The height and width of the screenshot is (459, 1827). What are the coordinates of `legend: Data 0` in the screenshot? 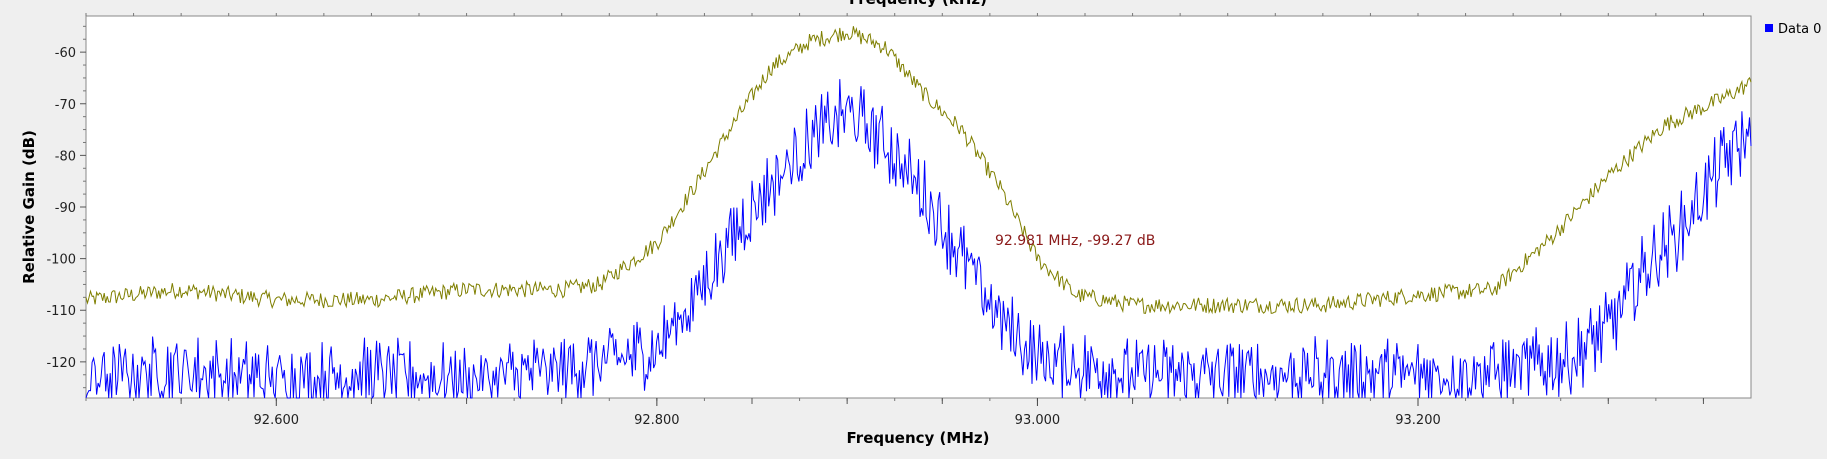 It's located at (1793, 29).